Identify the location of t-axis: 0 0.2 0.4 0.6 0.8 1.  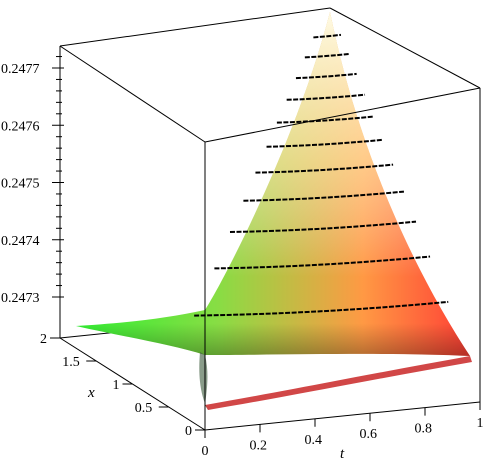
(343, 430).